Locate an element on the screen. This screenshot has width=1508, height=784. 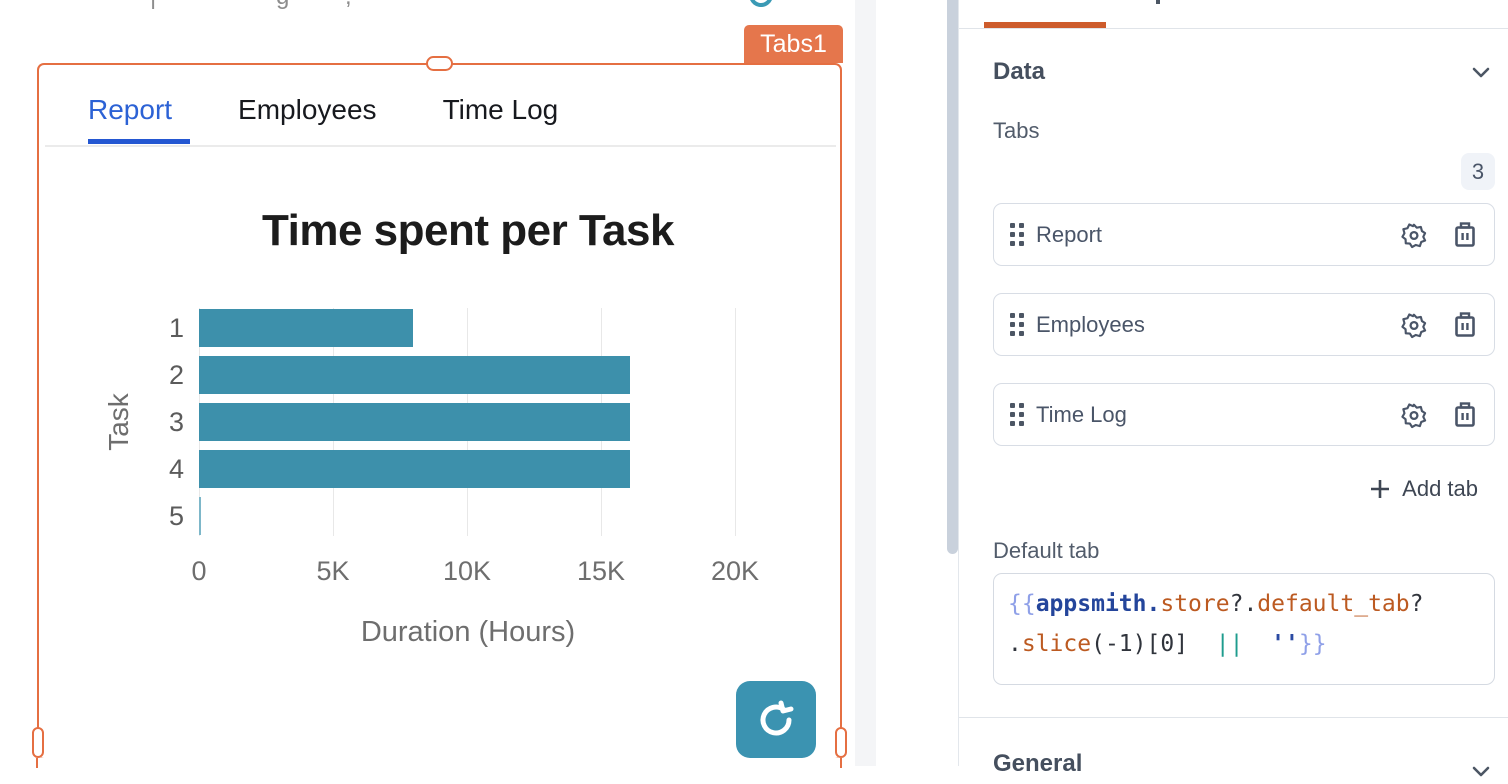
resize-handle-left is located at coordinates (38, 742).